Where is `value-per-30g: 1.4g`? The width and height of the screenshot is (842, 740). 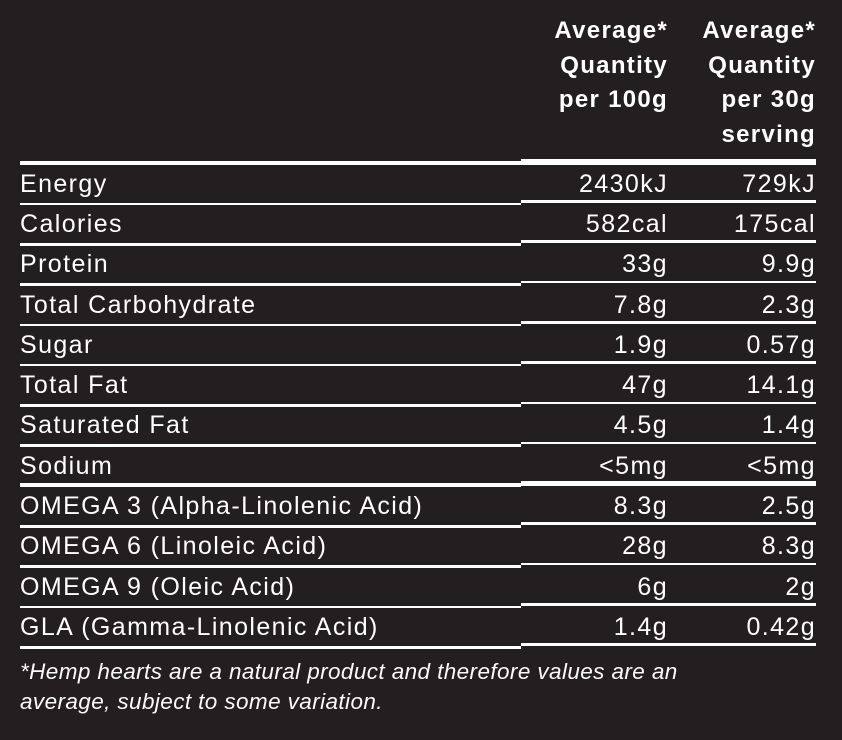
value-per-30g: 1.4g is located at coordinates (788, 425).